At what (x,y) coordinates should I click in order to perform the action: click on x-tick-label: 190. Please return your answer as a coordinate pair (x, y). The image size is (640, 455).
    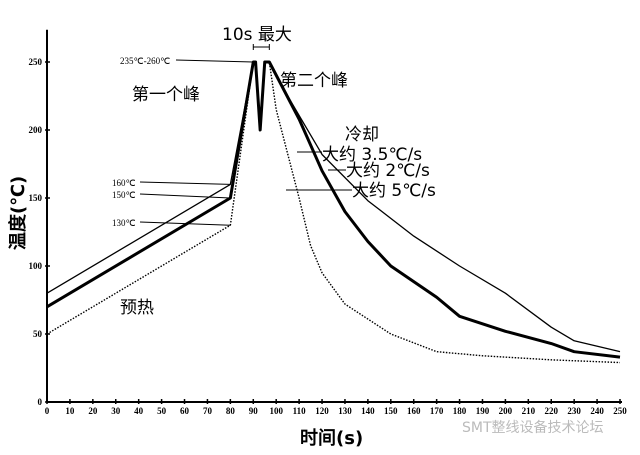
    Looking at the image, I should click on (483, 411).